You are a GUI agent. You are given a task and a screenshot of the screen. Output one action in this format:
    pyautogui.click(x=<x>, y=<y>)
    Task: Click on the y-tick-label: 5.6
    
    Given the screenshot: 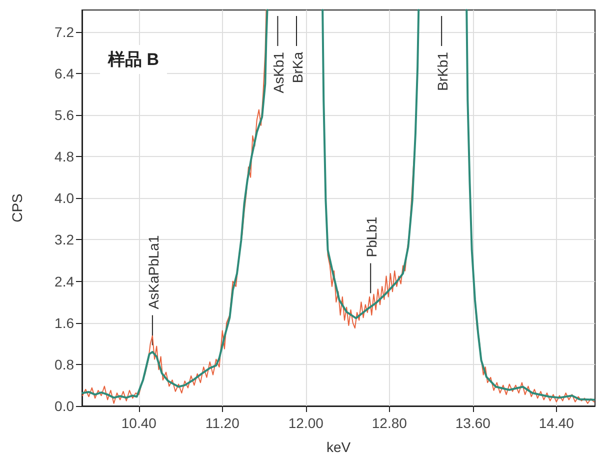 What is the action you would take?
    pyautogui.click(x=64, y=114)
    